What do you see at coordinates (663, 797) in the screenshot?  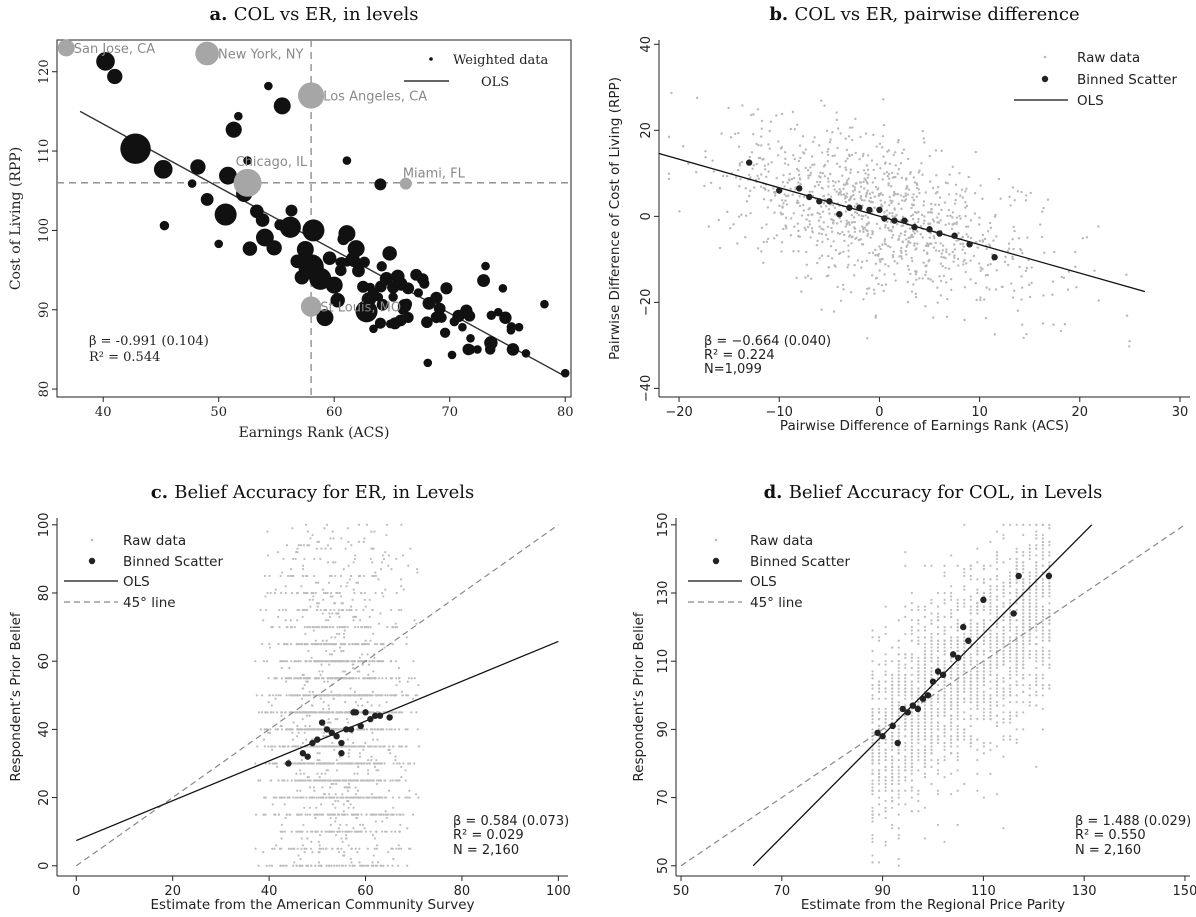 I see `y-tick-label: 70` at bounding box center [663, 797].